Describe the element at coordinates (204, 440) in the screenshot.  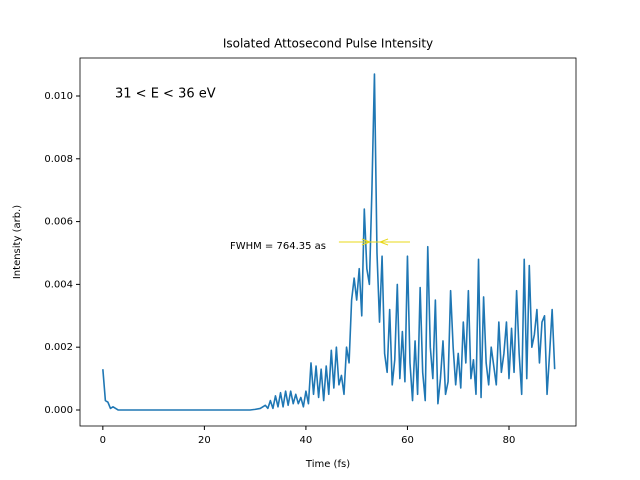
I see `x-tick-label: 20` at that location.